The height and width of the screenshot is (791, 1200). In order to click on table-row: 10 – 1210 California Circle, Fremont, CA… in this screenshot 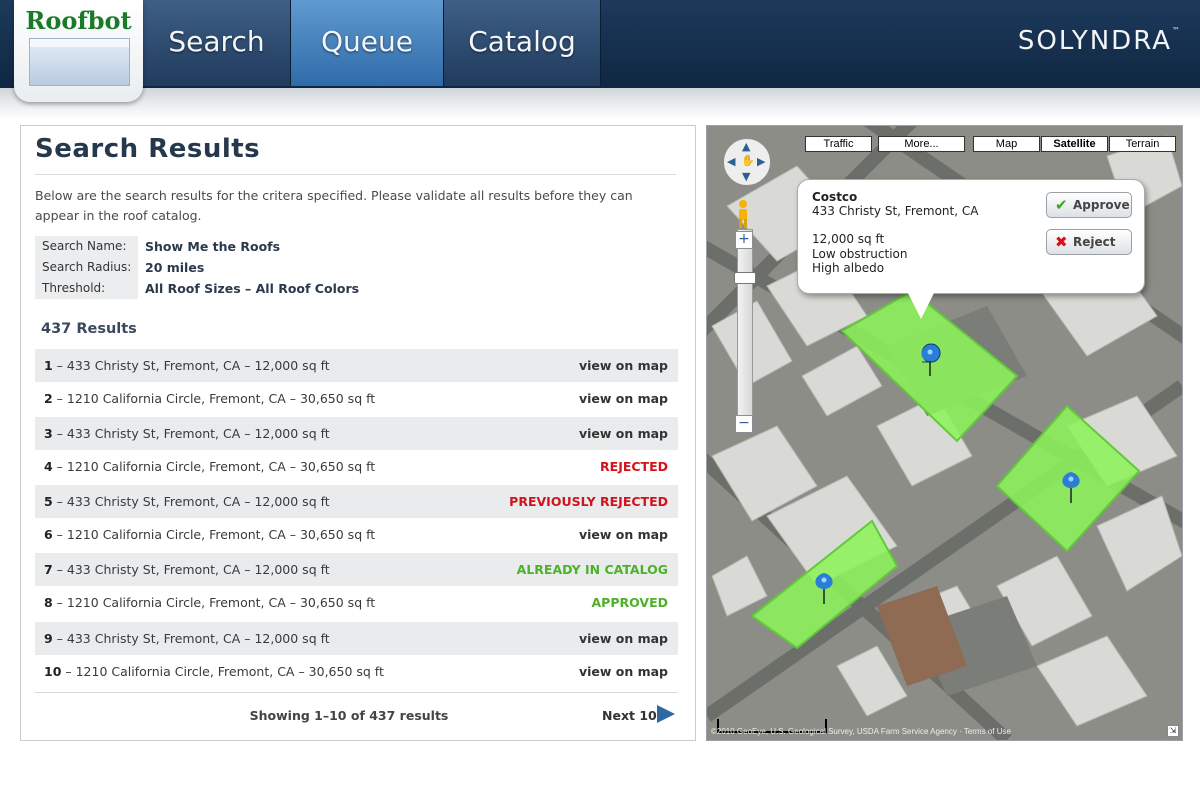, I will do `click(356, 671)`.